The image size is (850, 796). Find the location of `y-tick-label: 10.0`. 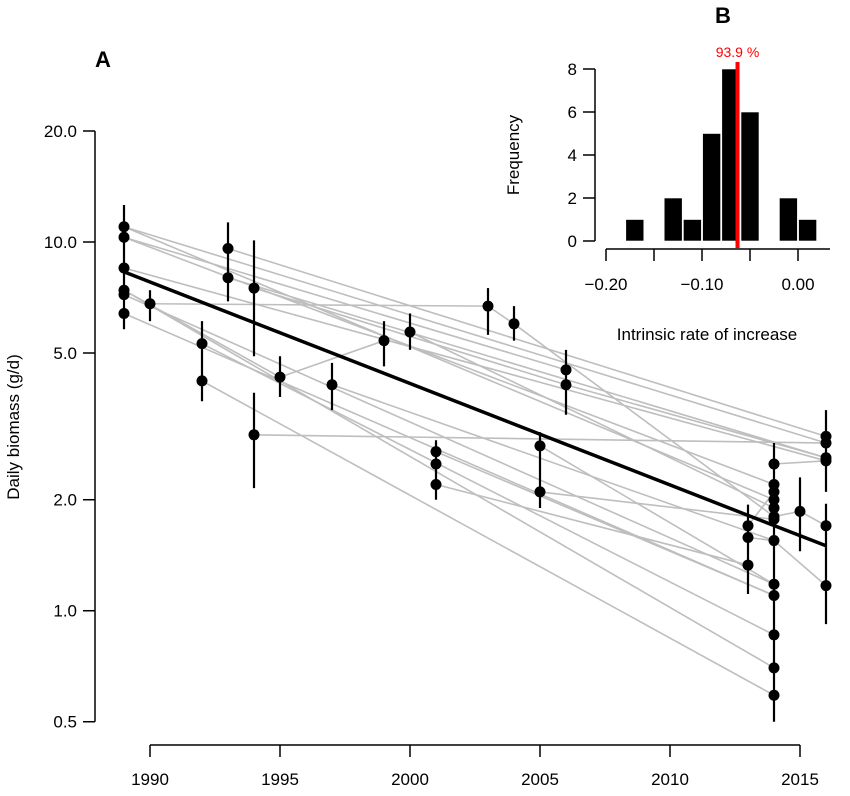

y-tick-label: 10.0 is located at coordinates (60, 242).